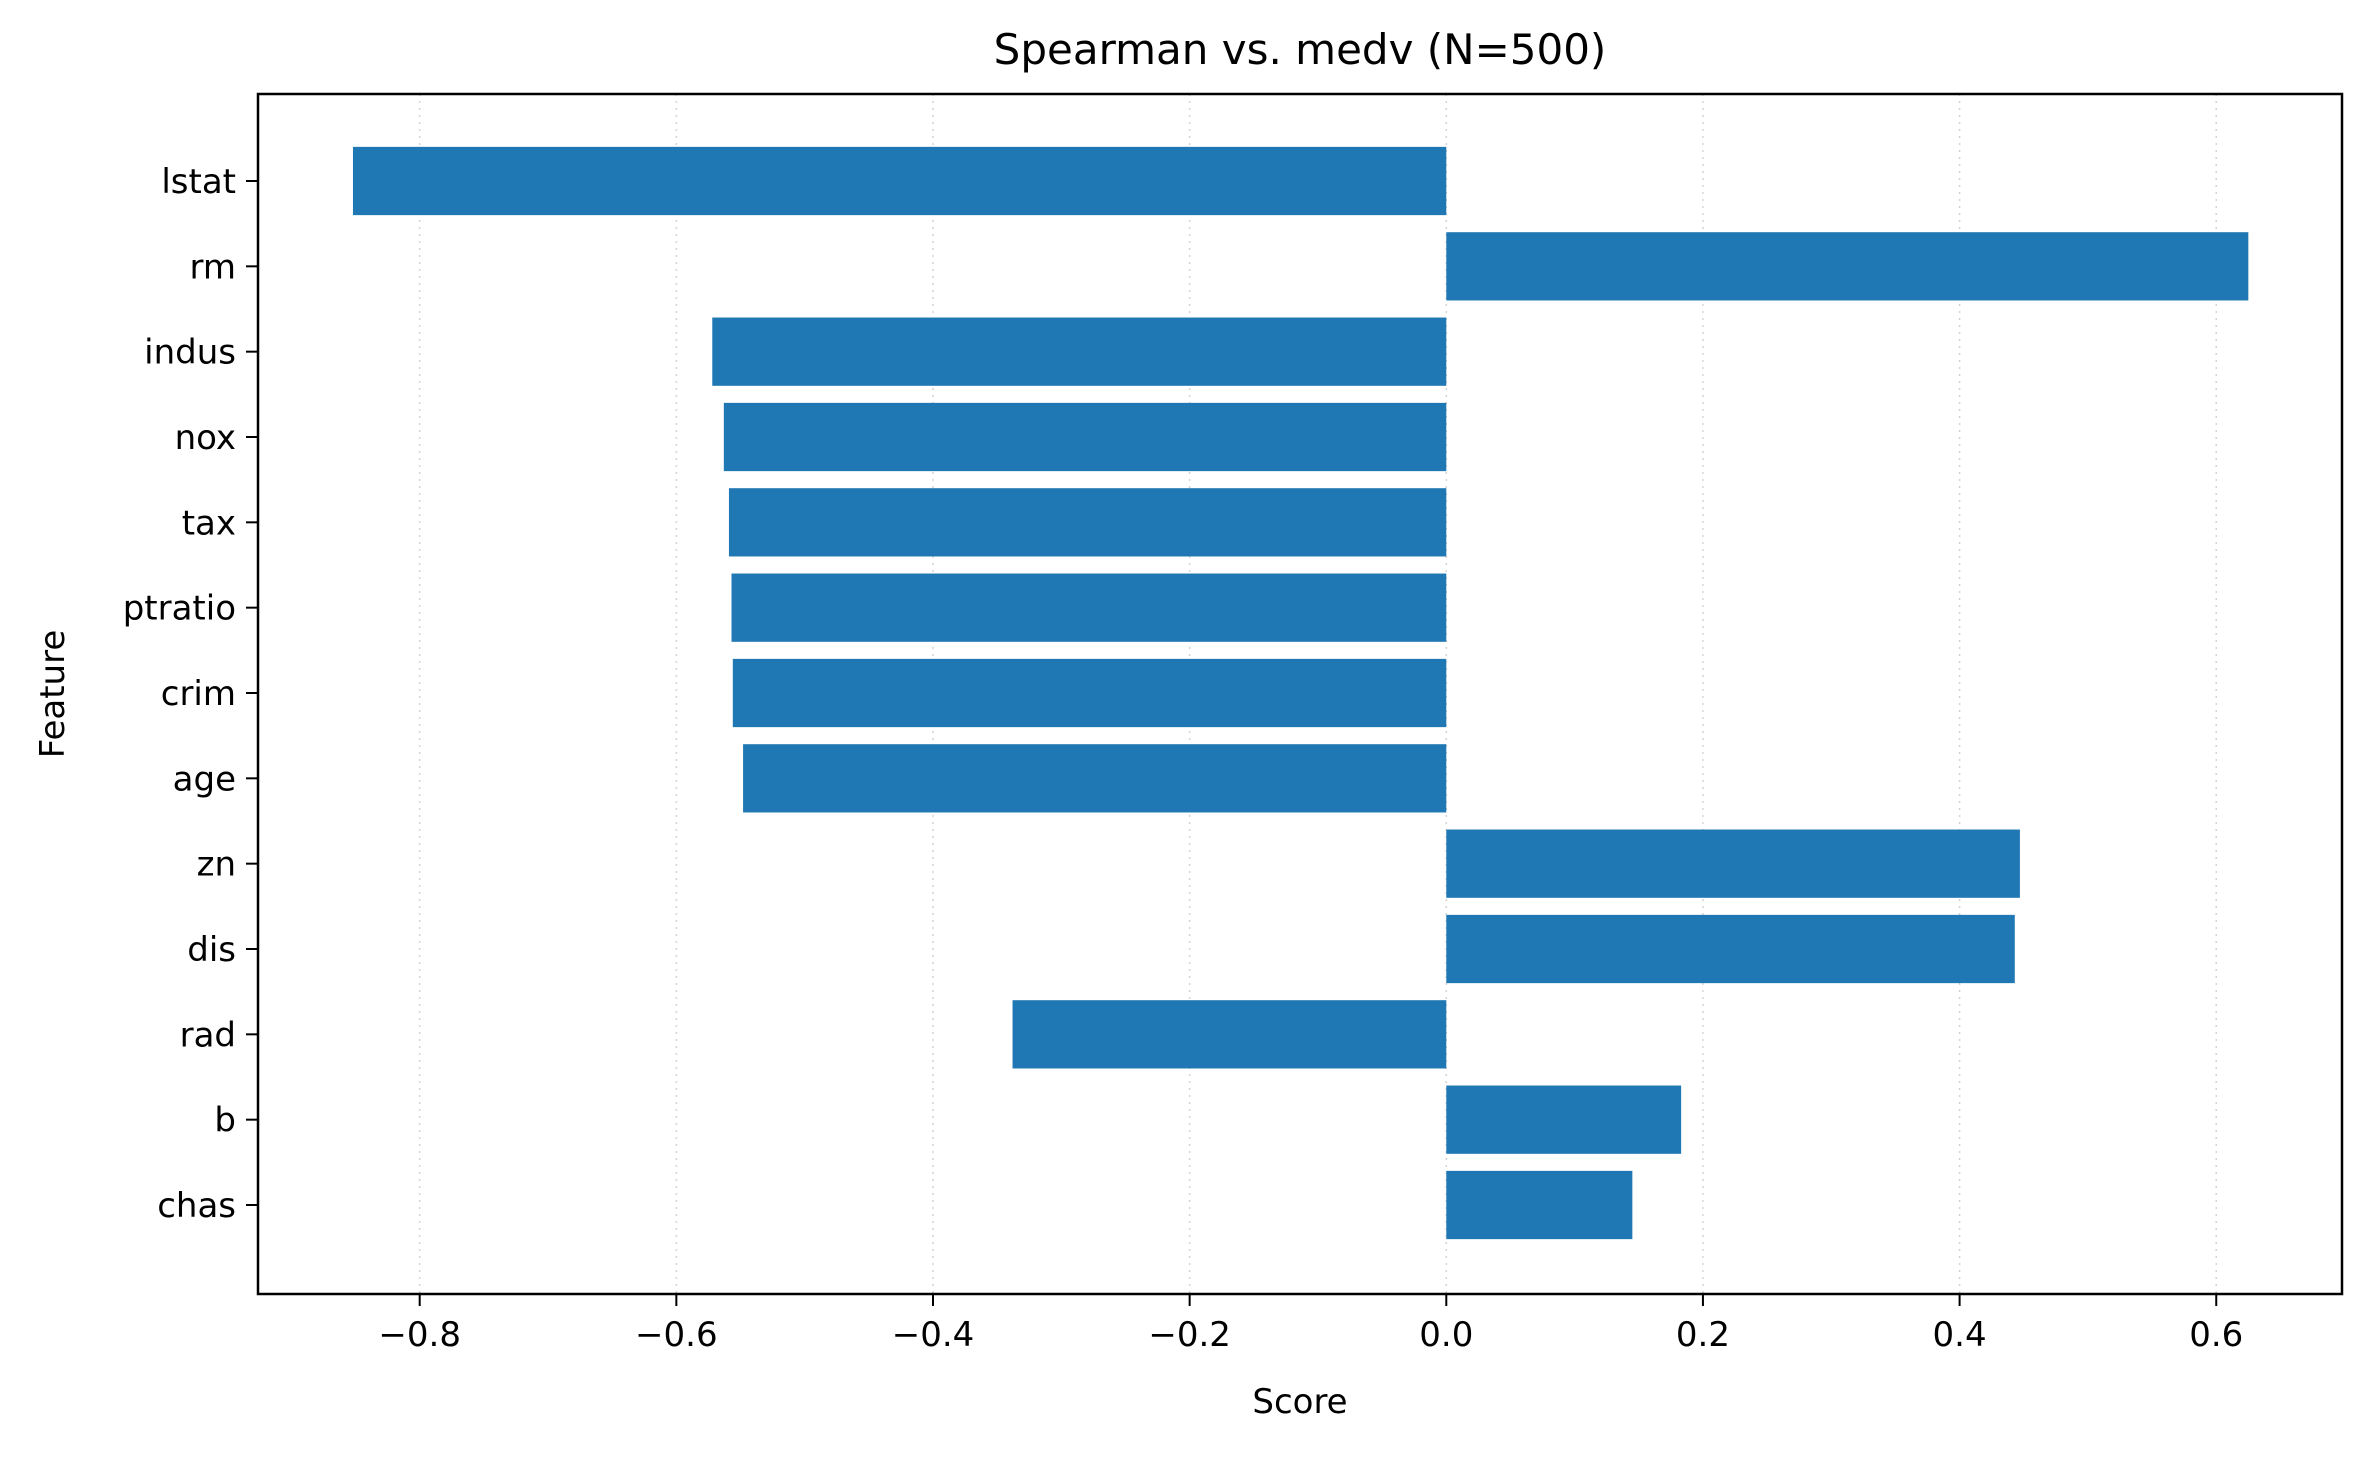 The height and width of the screenshot is (1457, 2370). Describe the element at coordinates (205, 438) in the screenshot. I see `y-tick-label: nox` at that location.